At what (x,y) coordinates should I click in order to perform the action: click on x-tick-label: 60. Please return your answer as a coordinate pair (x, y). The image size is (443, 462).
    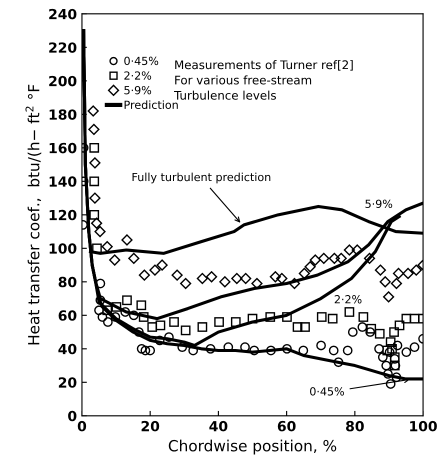
    Looking at the image, I should click on (287, 426).